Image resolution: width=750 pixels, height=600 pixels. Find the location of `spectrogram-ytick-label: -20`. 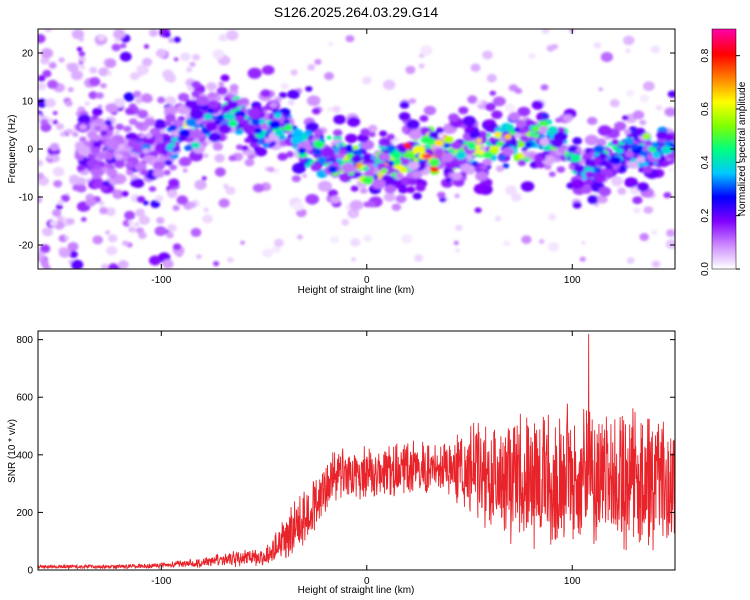

spectrogram-ytick-label: -20 is located at coordinates (26, 246).